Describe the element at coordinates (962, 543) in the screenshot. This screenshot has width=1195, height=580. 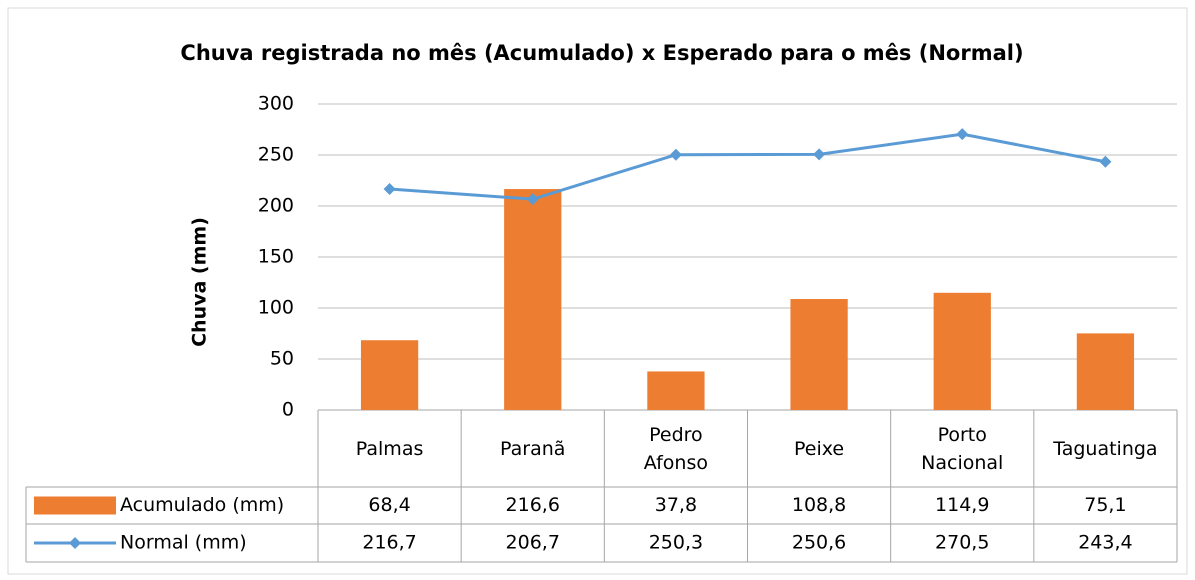
I see `table-value: 270,5` at that location.